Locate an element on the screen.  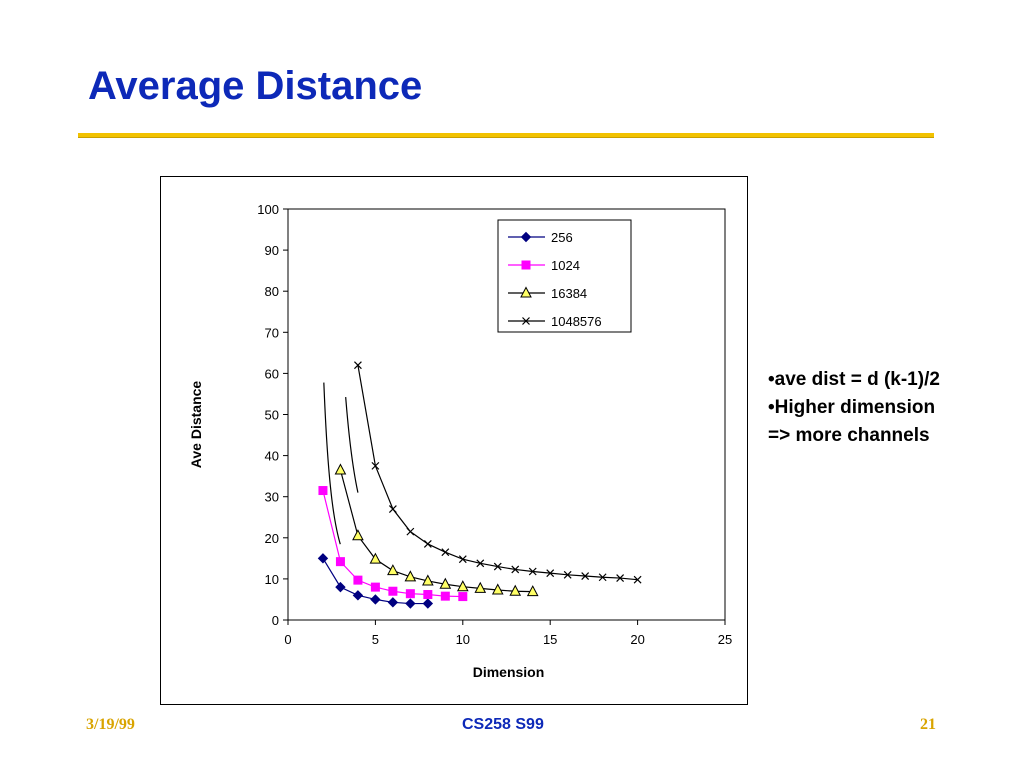
y-tick-label: 100 is located at coordinates (268, 209).